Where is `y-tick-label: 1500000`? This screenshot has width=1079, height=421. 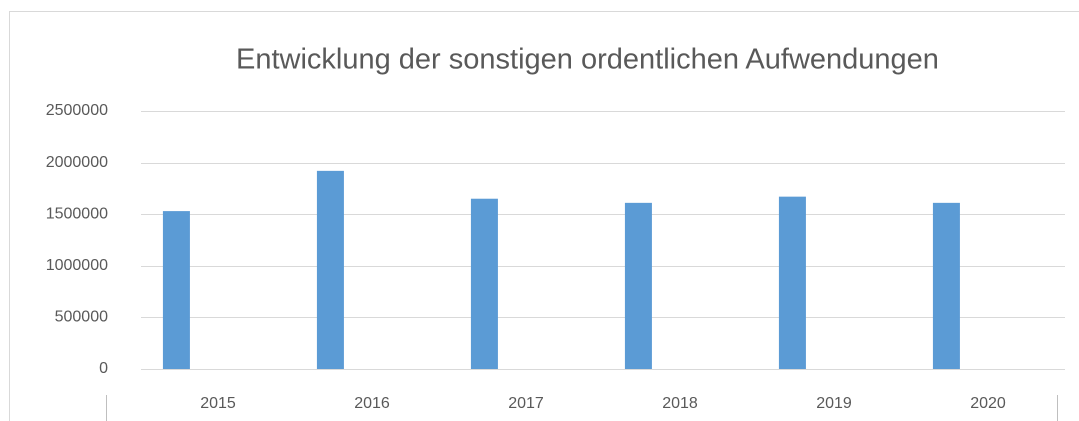 y-tick-label: 1500000 is located at coordinates (77, 213).